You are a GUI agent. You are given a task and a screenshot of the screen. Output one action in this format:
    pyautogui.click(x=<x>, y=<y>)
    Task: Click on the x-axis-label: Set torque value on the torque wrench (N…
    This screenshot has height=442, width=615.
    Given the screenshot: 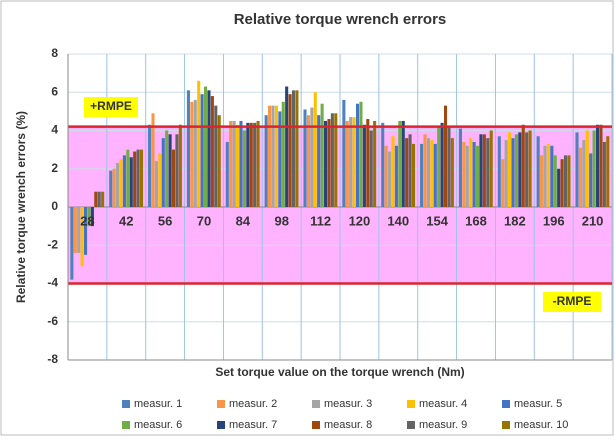 What is the action you would take?
    pyautogui.click(x=339, y=372)
    